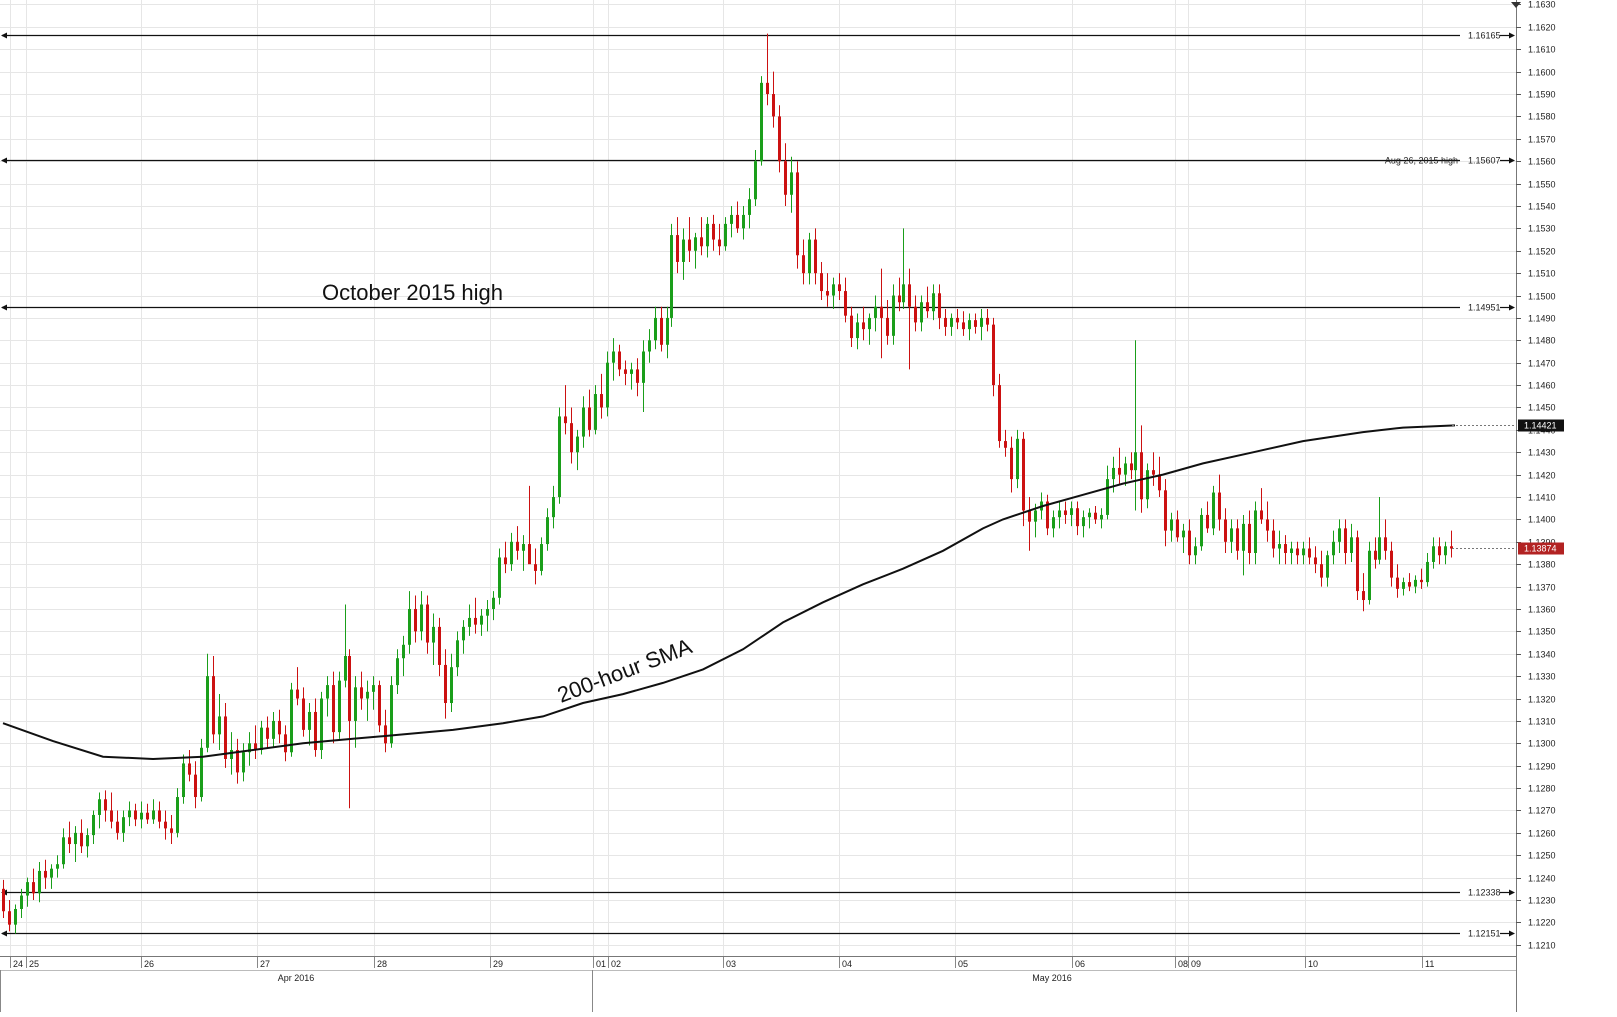  Describe the element at coordinates (731, 964) in the screenshot. I see `day-label: 03` at that location.